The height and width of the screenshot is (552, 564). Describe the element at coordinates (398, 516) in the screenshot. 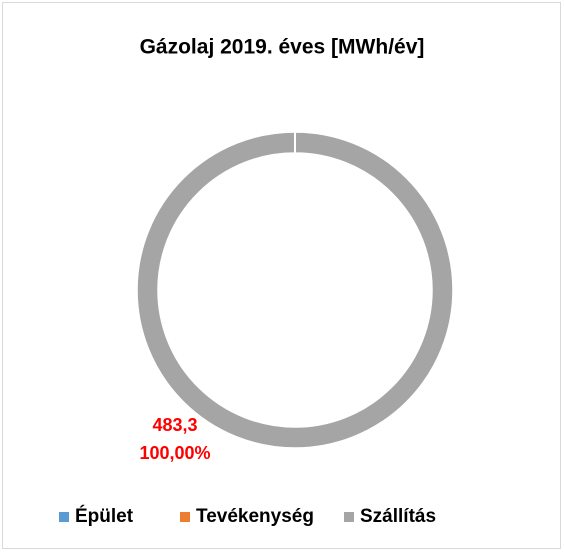

I see `legend-label: Szállítás` at that location.